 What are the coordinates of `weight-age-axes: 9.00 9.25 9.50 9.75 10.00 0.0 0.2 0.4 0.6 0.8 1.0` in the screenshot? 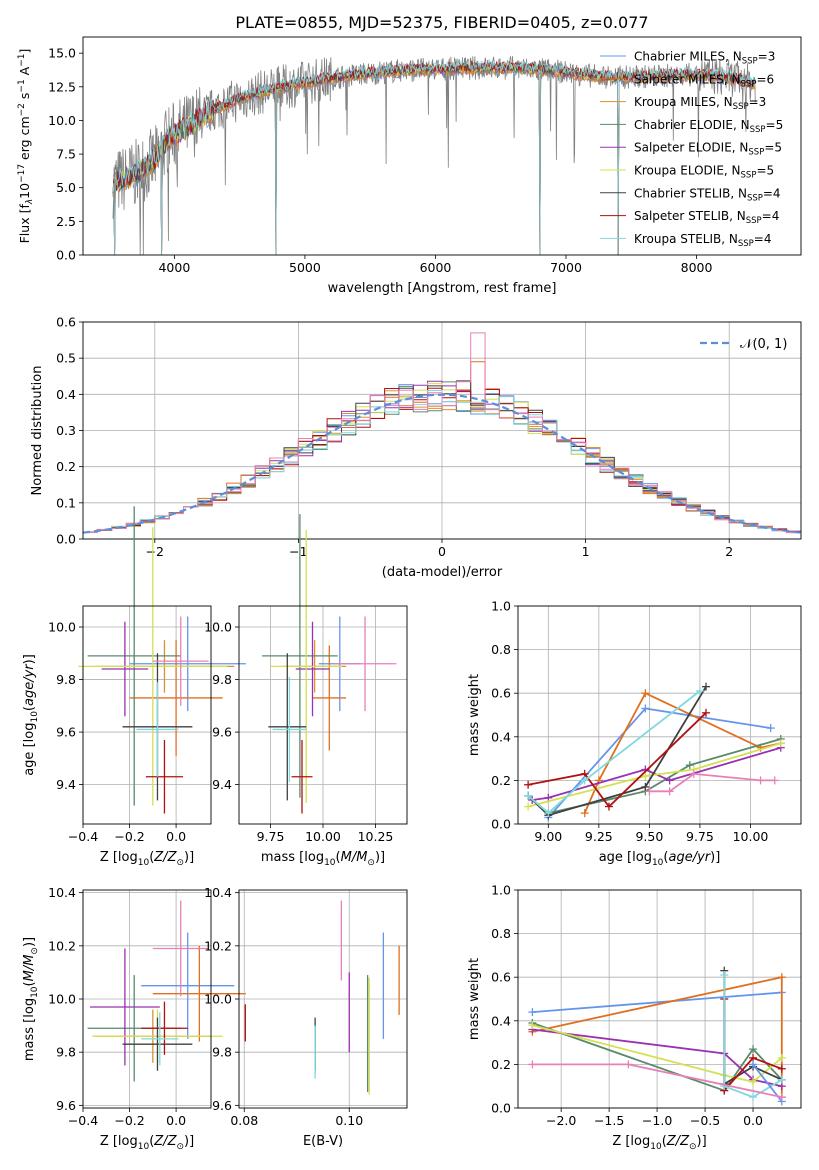 It's located at (646, 721).